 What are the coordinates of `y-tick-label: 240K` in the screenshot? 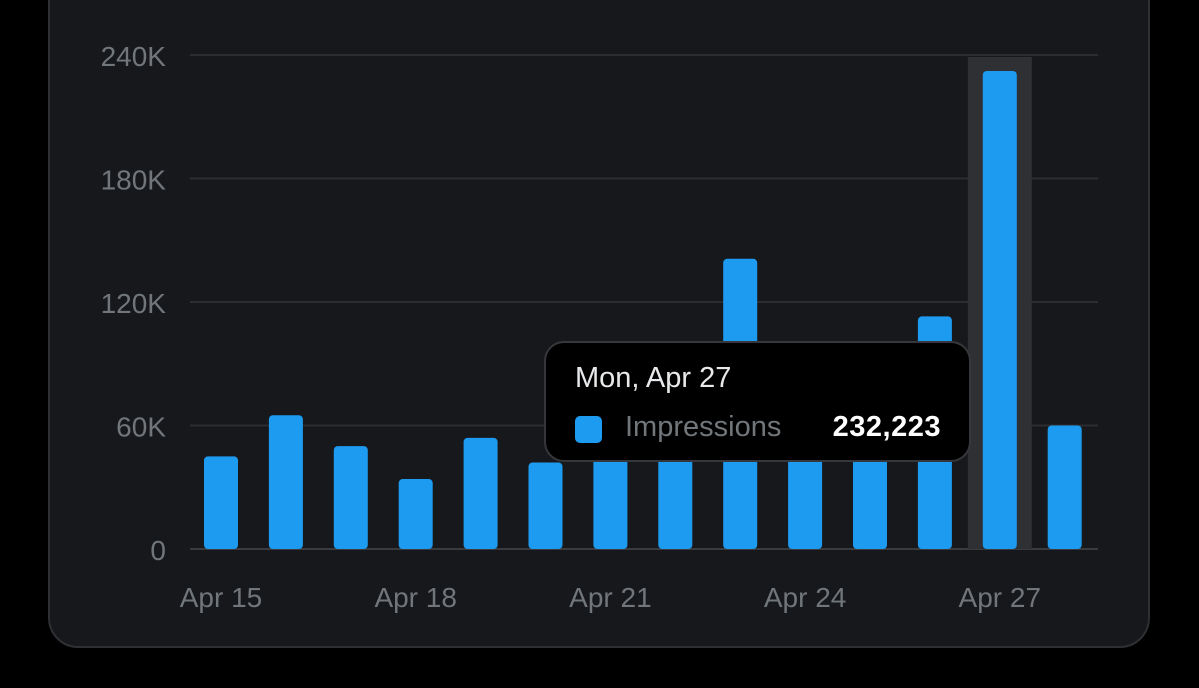 It's located at (134, 56).